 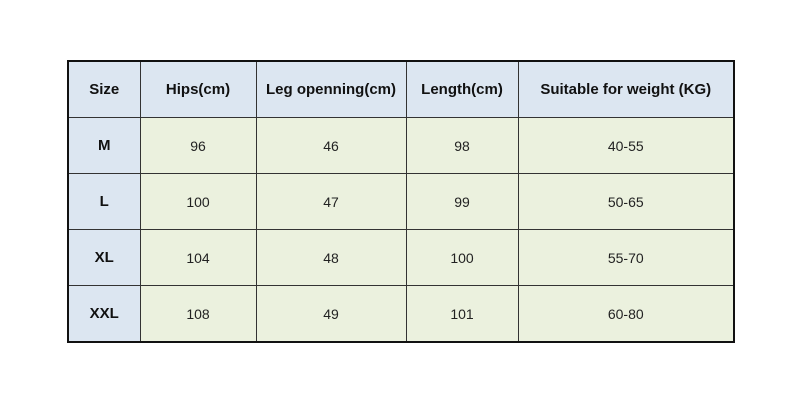 I want to click on table-row: XXL 108 49 101 60-80, so click(x=401, y=314).